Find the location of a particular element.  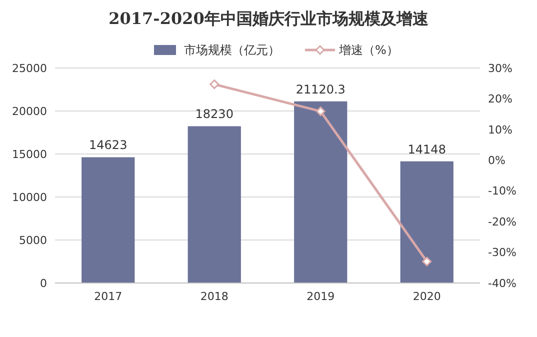

y-tick-label: 10000 is located at coordinates (29, 197).